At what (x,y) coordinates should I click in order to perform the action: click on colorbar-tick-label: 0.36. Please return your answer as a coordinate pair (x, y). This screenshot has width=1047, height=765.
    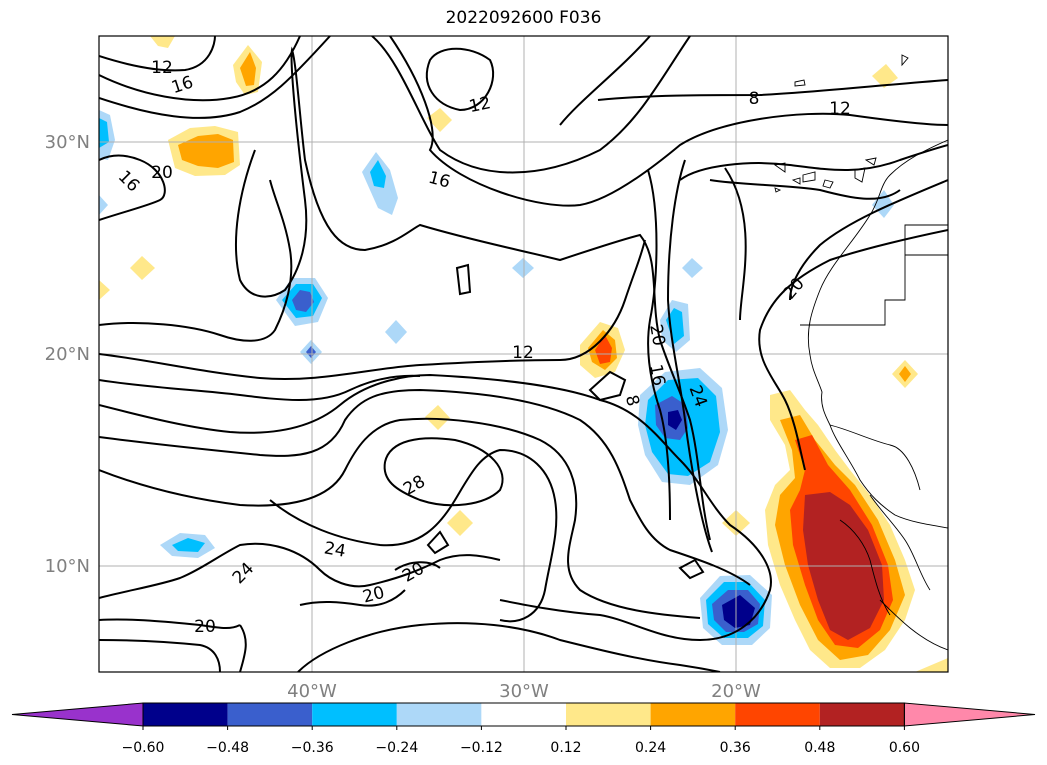
    Looking at the image, I should click on (735, 748).